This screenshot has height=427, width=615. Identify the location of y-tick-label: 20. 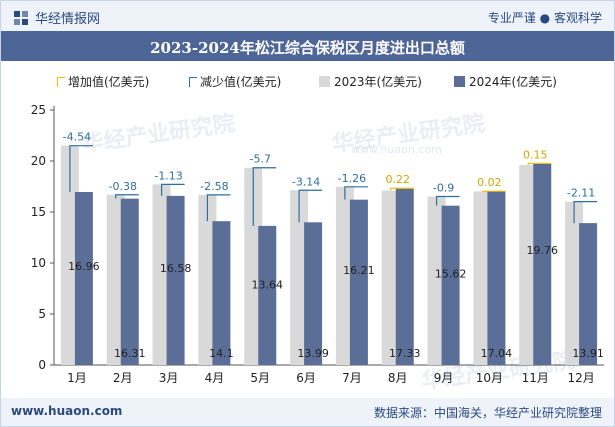
(38, 161).